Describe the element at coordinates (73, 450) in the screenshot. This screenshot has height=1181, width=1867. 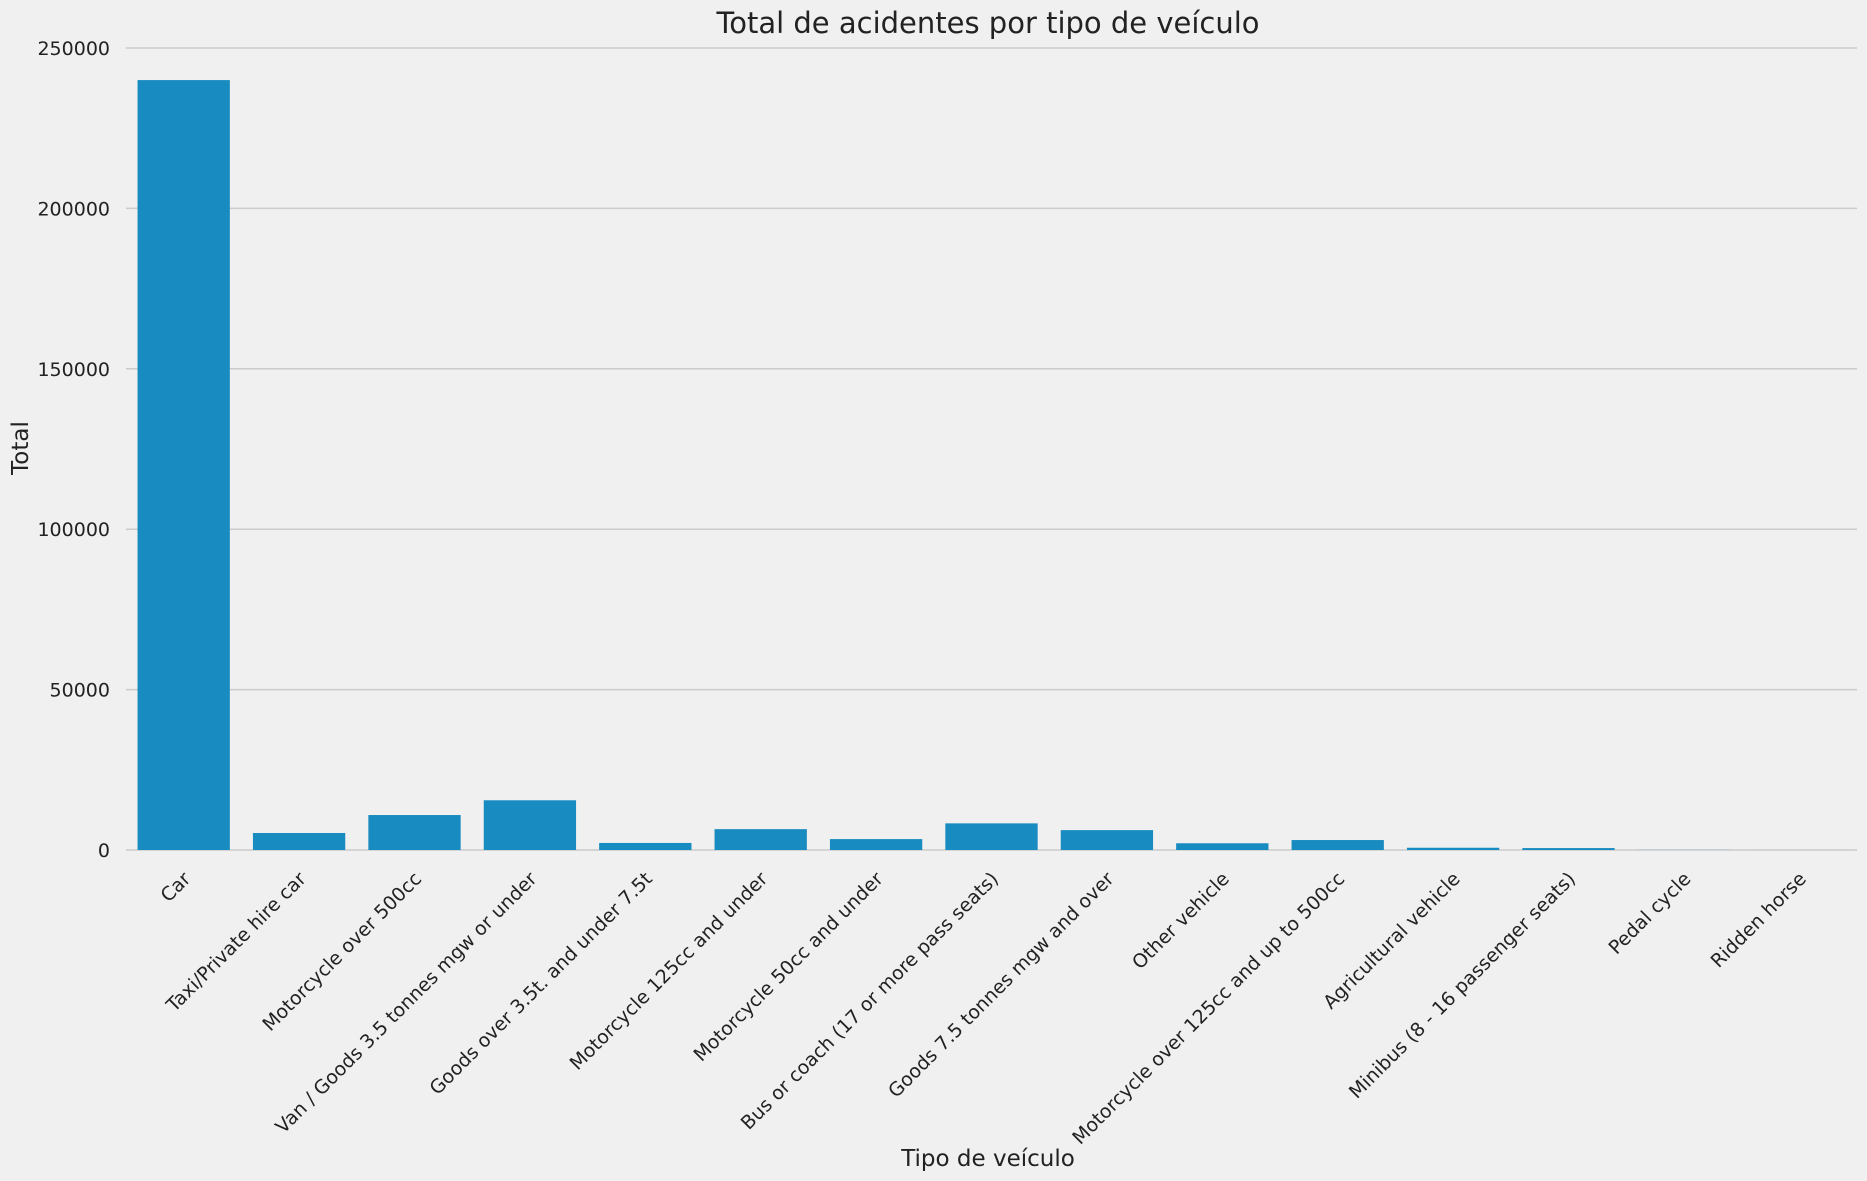
I see `y-tick-labels: 0 50000 100000 150000 200000 250000` at that location.